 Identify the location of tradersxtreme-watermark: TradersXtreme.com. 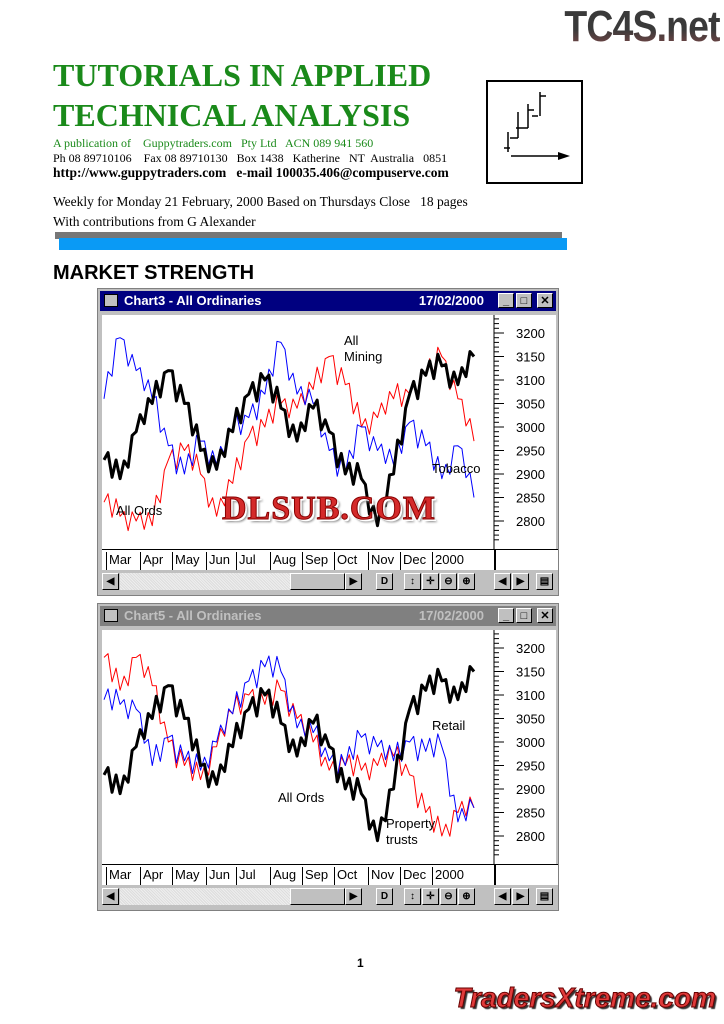
(584, 998).